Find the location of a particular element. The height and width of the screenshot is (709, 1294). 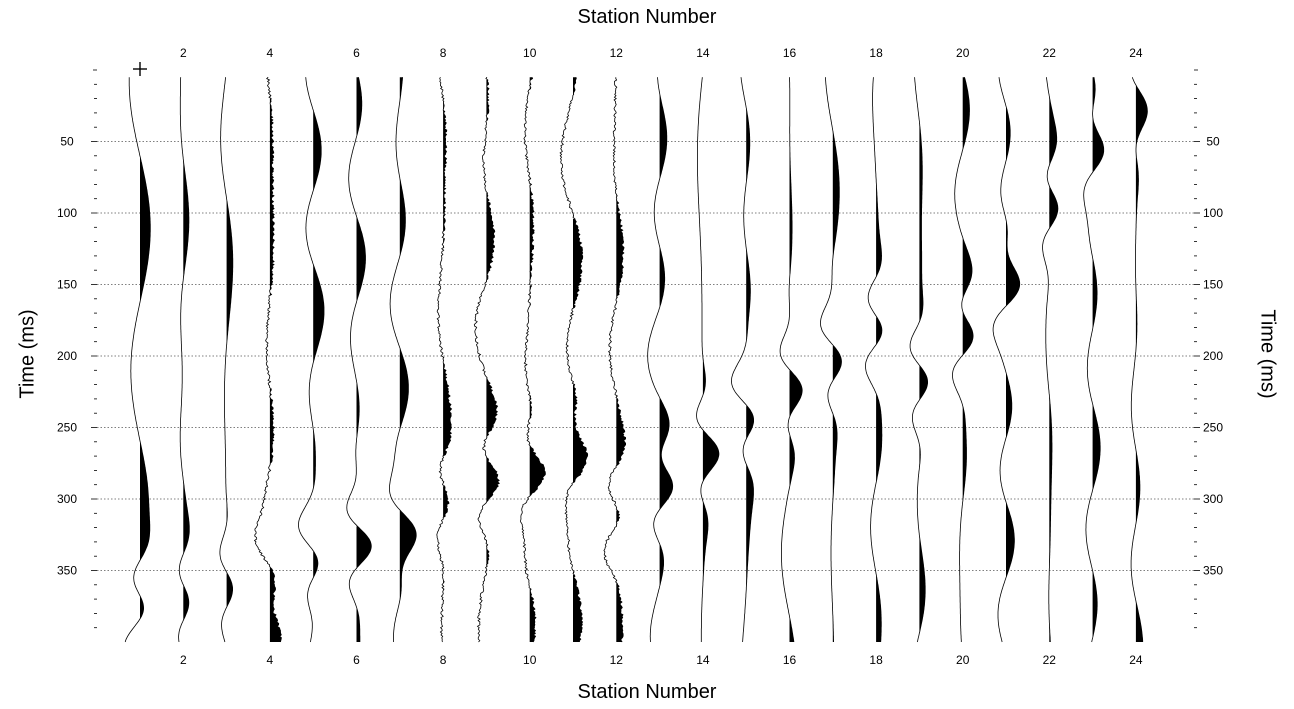

x-tick-label-bottom: 16 is located at coordinates (790, 660).